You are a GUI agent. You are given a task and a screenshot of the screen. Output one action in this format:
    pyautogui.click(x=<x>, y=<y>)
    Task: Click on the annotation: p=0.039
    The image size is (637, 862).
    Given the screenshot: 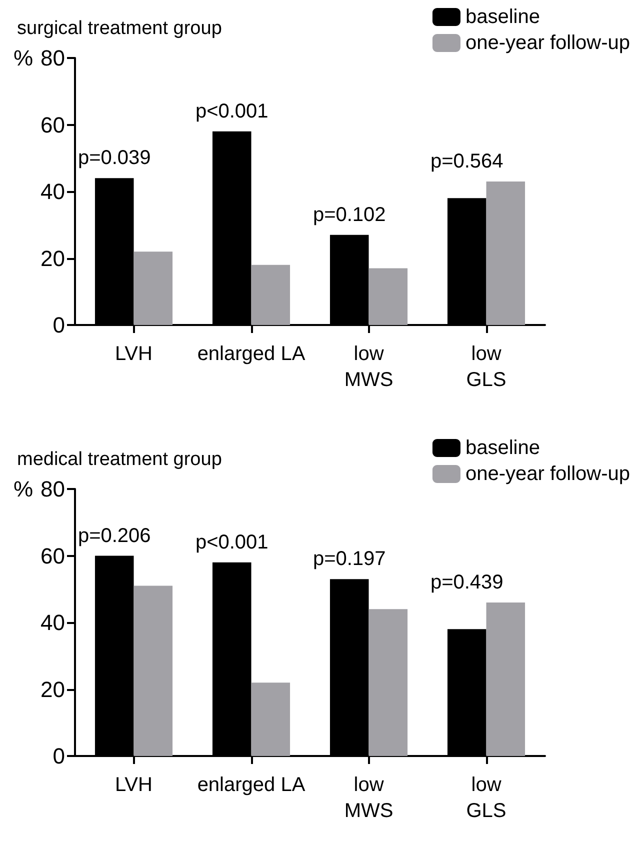 What is the action you would take?
    pyautogui.click(x=114, y=158)
    